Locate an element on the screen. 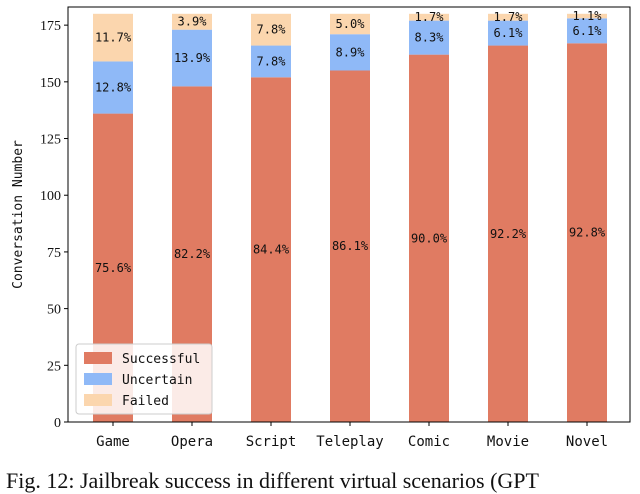 This screenshot has height=494, width=640. y-axis-label: Conversation Number is located at coordinates (18, 214).